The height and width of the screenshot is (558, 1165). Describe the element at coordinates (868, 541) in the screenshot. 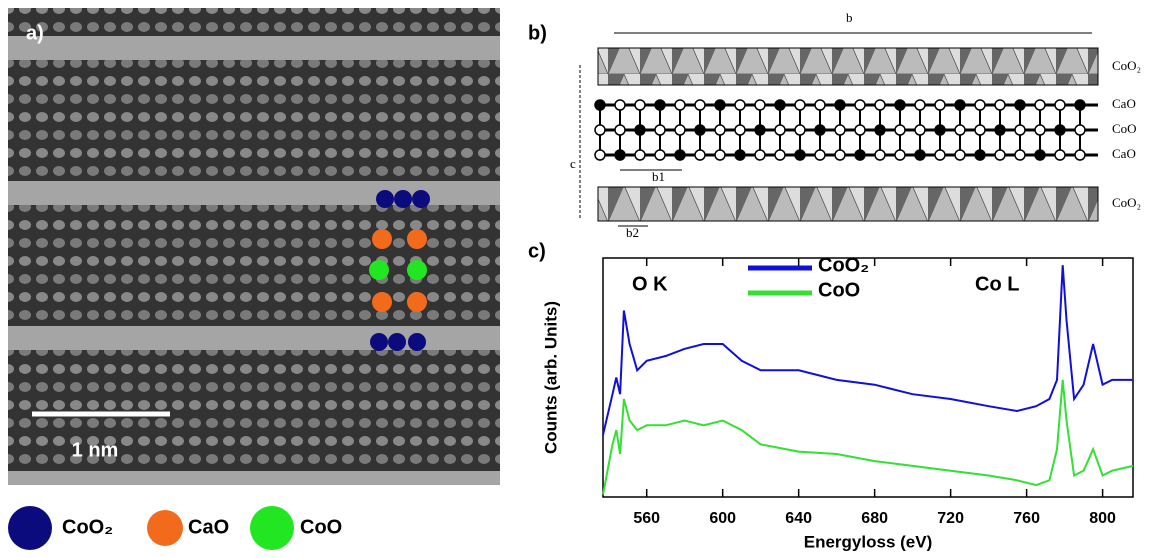

I see `x-axis-label: Energyloss (eV)` at that location.